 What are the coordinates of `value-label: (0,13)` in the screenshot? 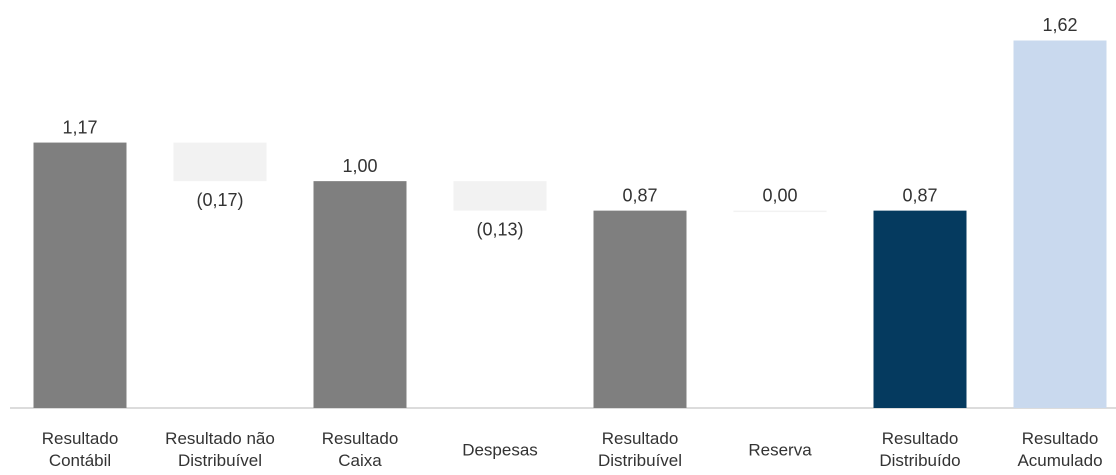 It's located at (499, 229).